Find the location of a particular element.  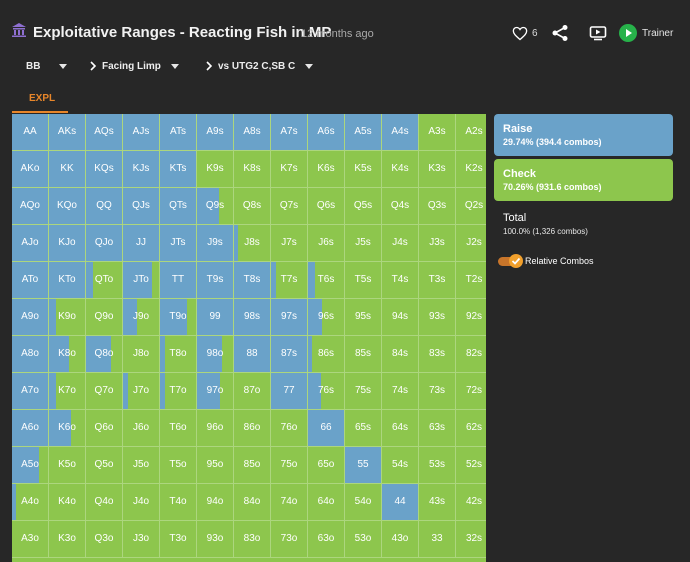

hand-cell: 96s is located at coordinates (326, 317).